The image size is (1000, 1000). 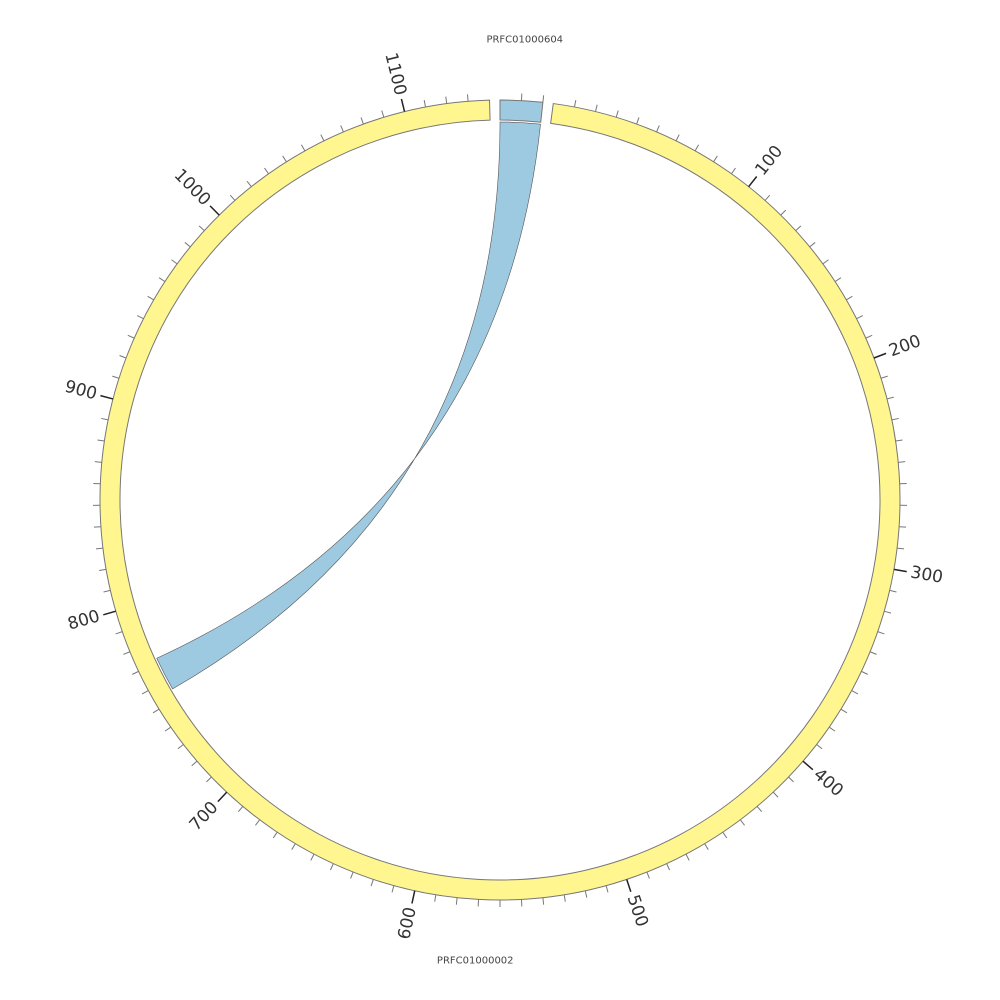 I want to click on segment-name: PRFC01000002, so click(x=475, y=960).